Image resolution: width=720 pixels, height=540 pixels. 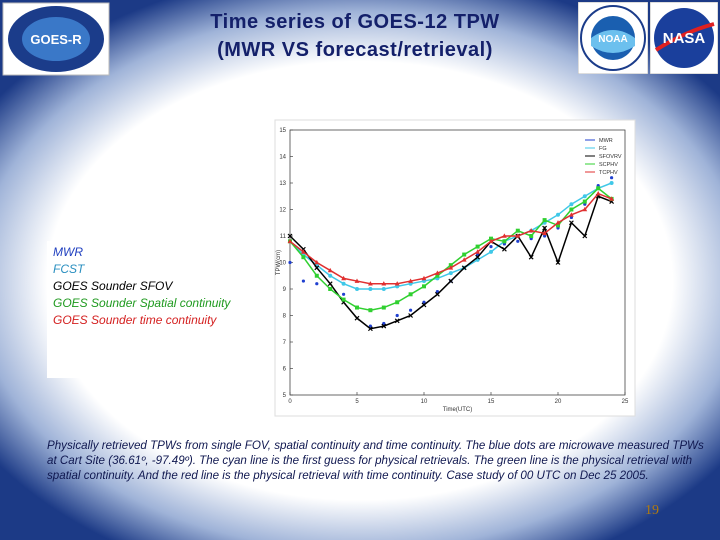 I want to click on logo-text: NASA, so click(x=684, y=38).